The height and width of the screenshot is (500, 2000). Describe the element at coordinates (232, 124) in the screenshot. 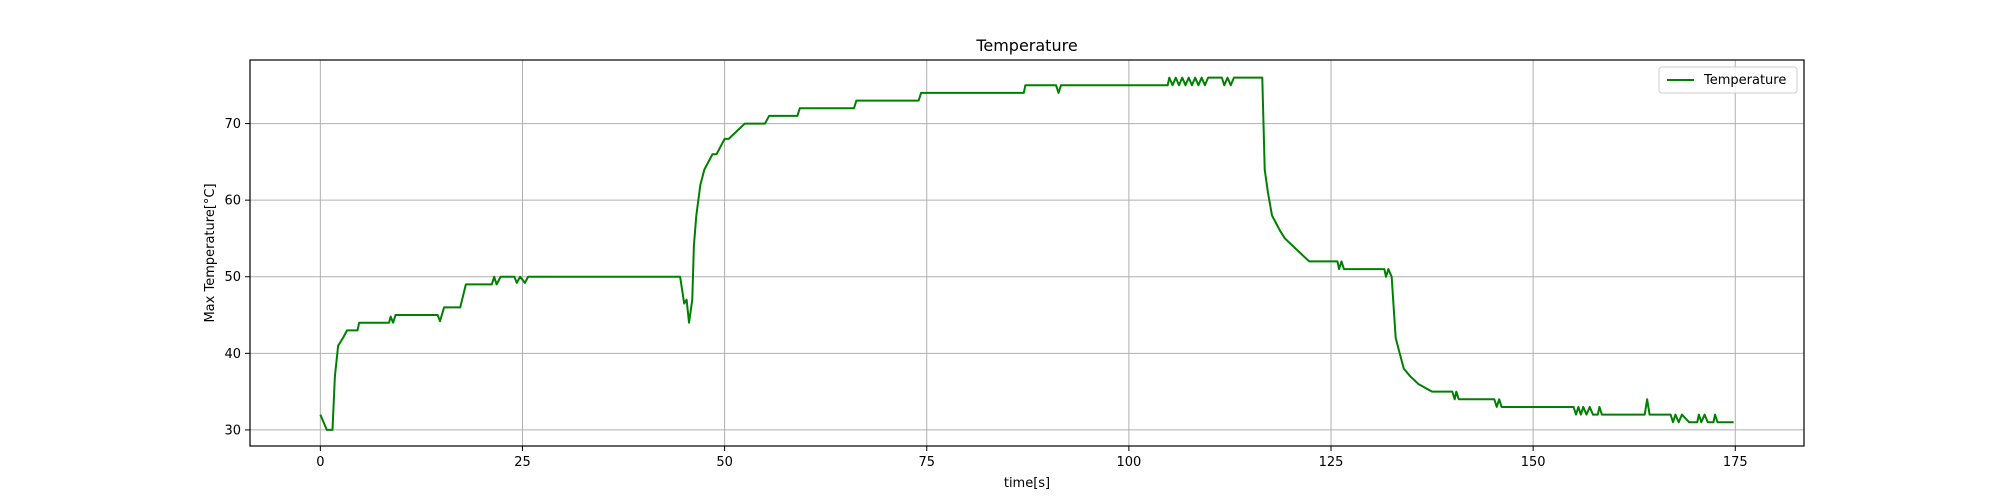

I see `y-tick-label: 70` at that location.